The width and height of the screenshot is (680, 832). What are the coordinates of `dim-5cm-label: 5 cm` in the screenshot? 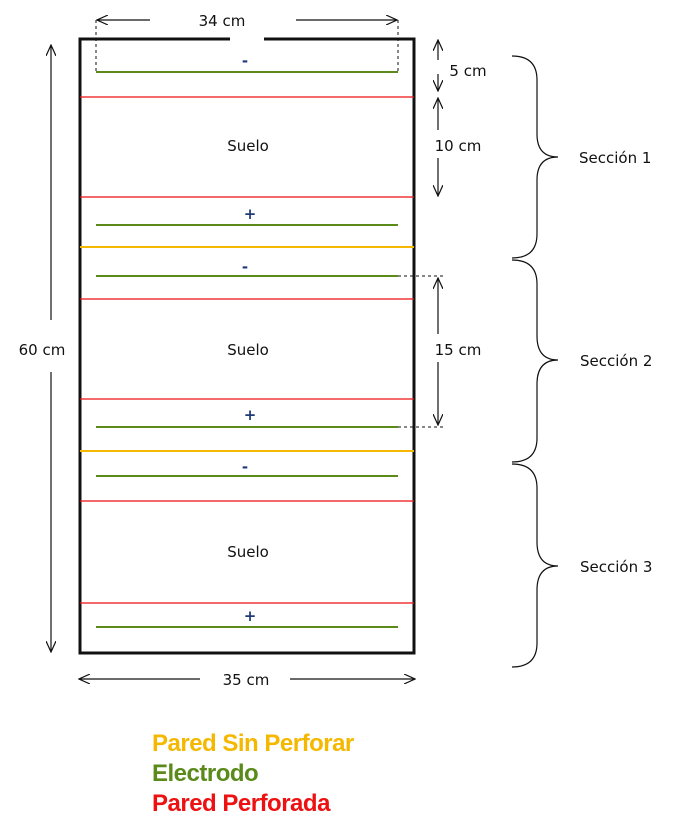 It's located at (467, 71).